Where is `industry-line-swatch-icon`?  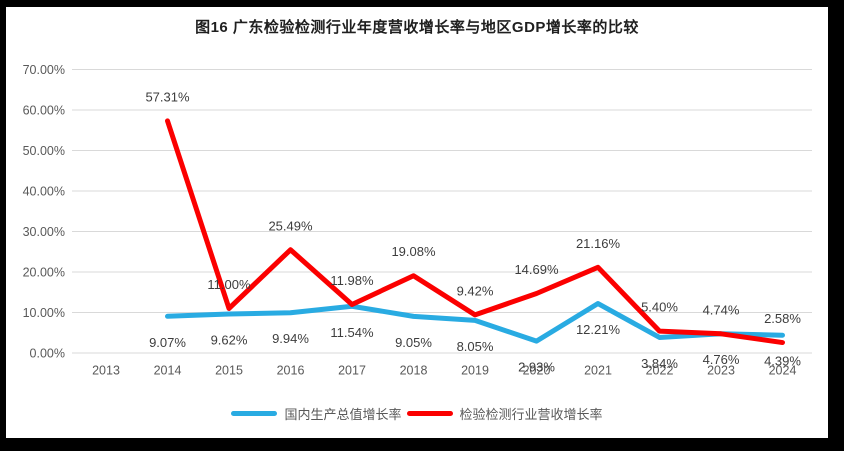
industry-line-swatch-icon is located at coordinates (429, 413).